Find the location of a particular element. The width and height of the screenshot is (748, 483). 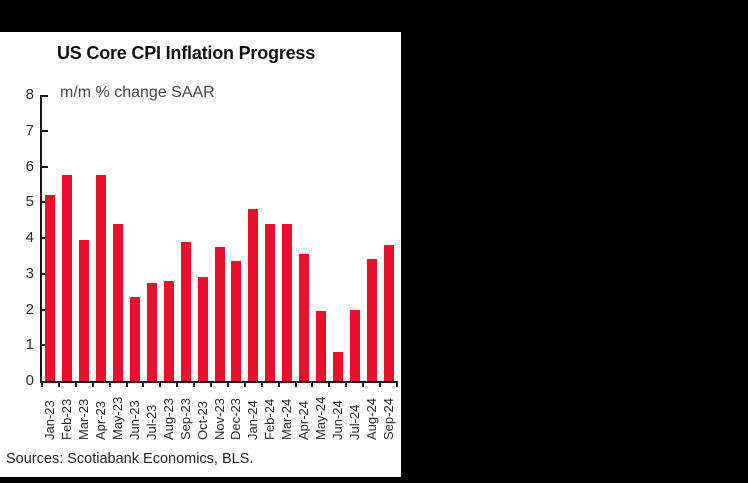

x-axis-label-mar-23: Mar-23 is located at coordinates (84, 419).